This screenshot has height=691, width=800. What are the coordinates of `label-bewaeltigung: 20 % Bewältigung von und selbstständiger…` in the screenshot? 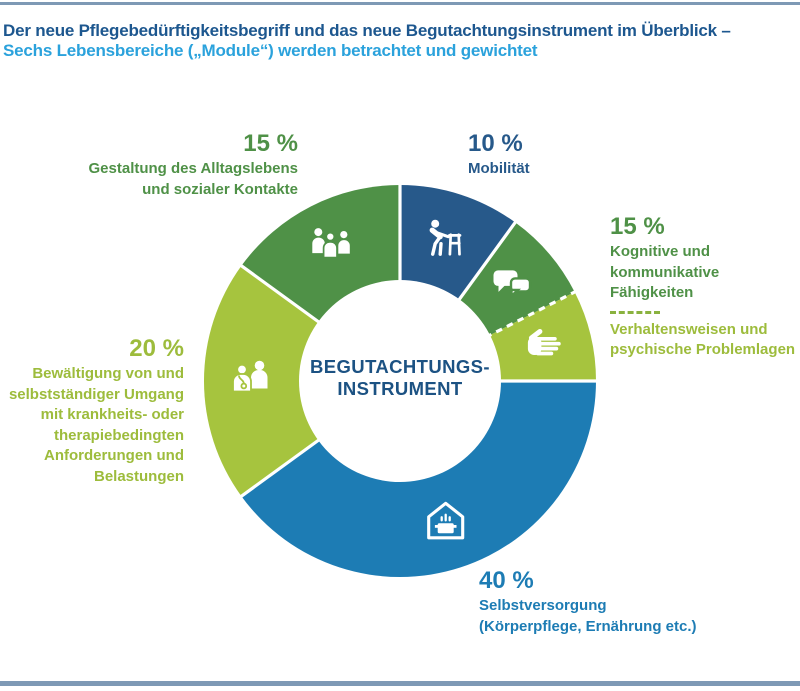 It's located at (96, 411).